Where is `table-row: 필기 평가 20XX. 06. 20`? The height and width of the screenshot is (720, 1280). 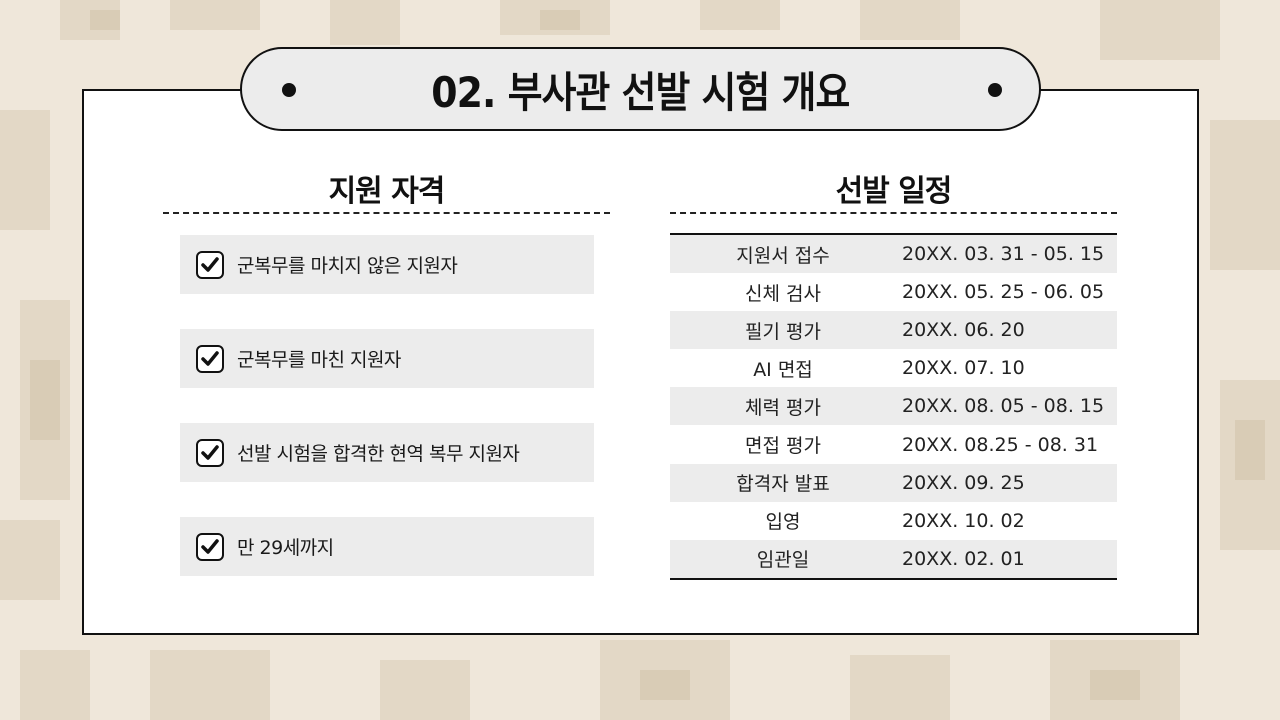 table-row: 필기 평가 20XX. 06. 20 is located at coordinates (893, 330).